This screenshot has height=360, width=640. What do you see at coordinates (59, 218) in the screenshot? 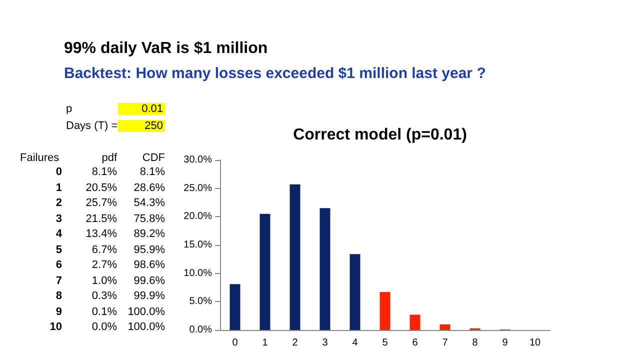
I see `category-label: 3` at bounding box center [59, 218].